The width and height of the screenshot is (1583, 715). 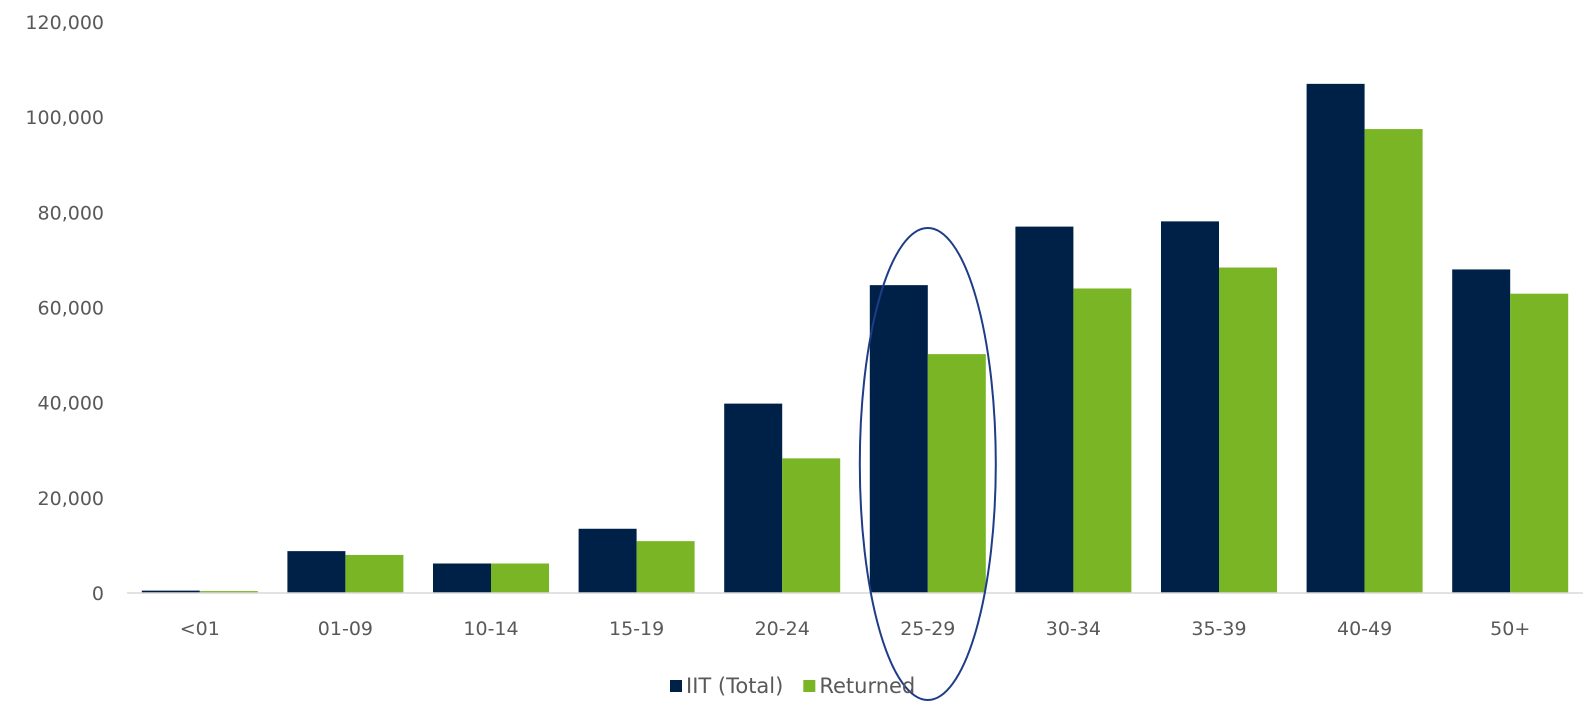 I want to click on y-tick-label: 80,000, so click(x=71, y=213).